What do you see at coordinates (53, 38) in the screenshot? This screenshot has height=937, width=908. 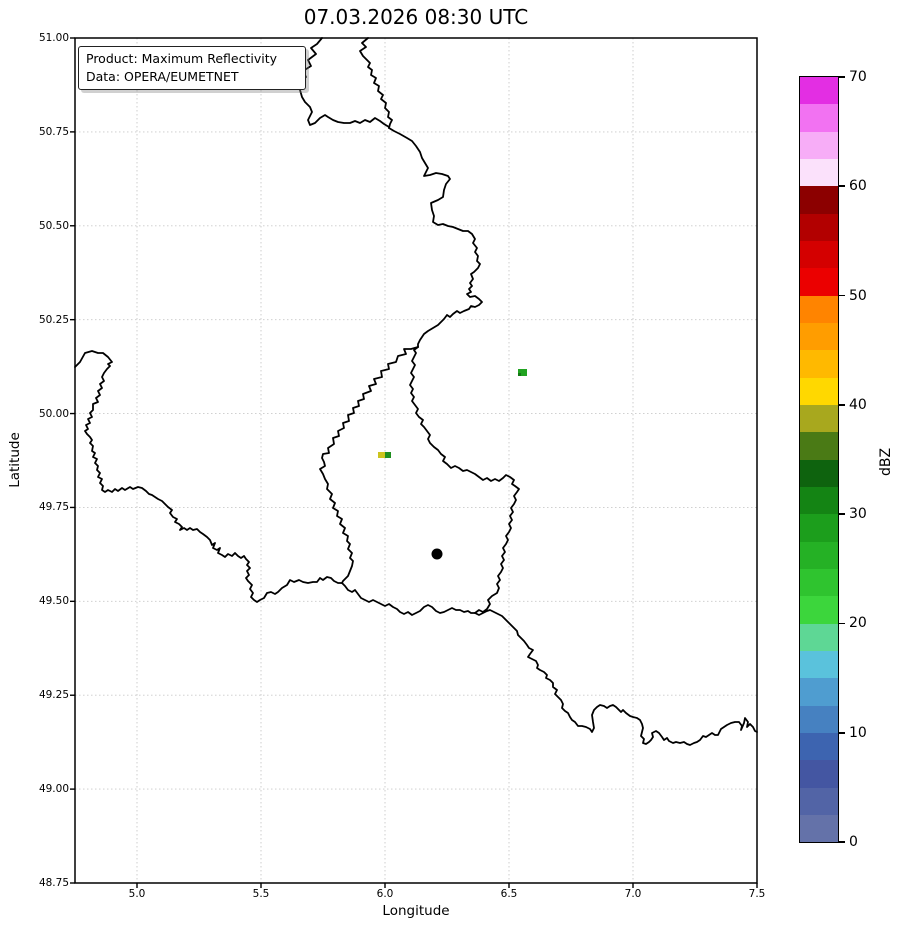 I see `y-tick-label: 51.00` at bounding box center [53, 38].